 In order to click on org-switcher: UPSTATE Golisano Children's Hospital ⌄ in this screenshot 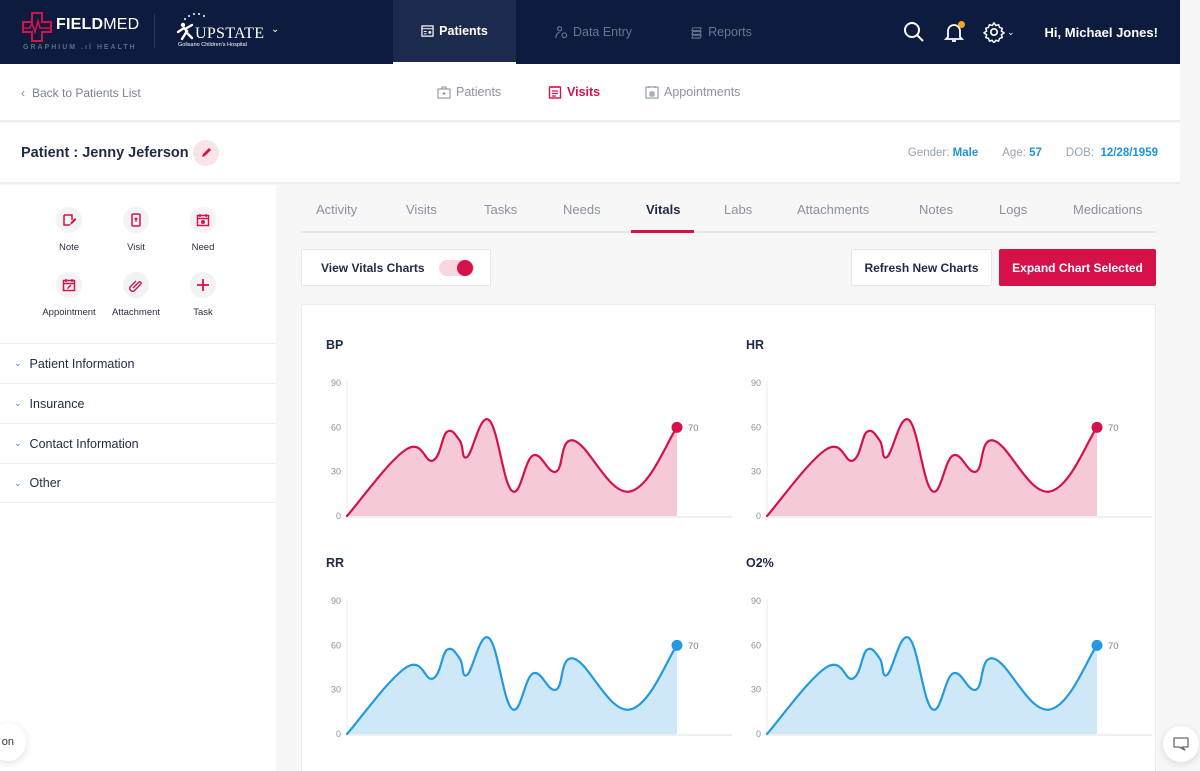, I will do `click(230, 32)`.